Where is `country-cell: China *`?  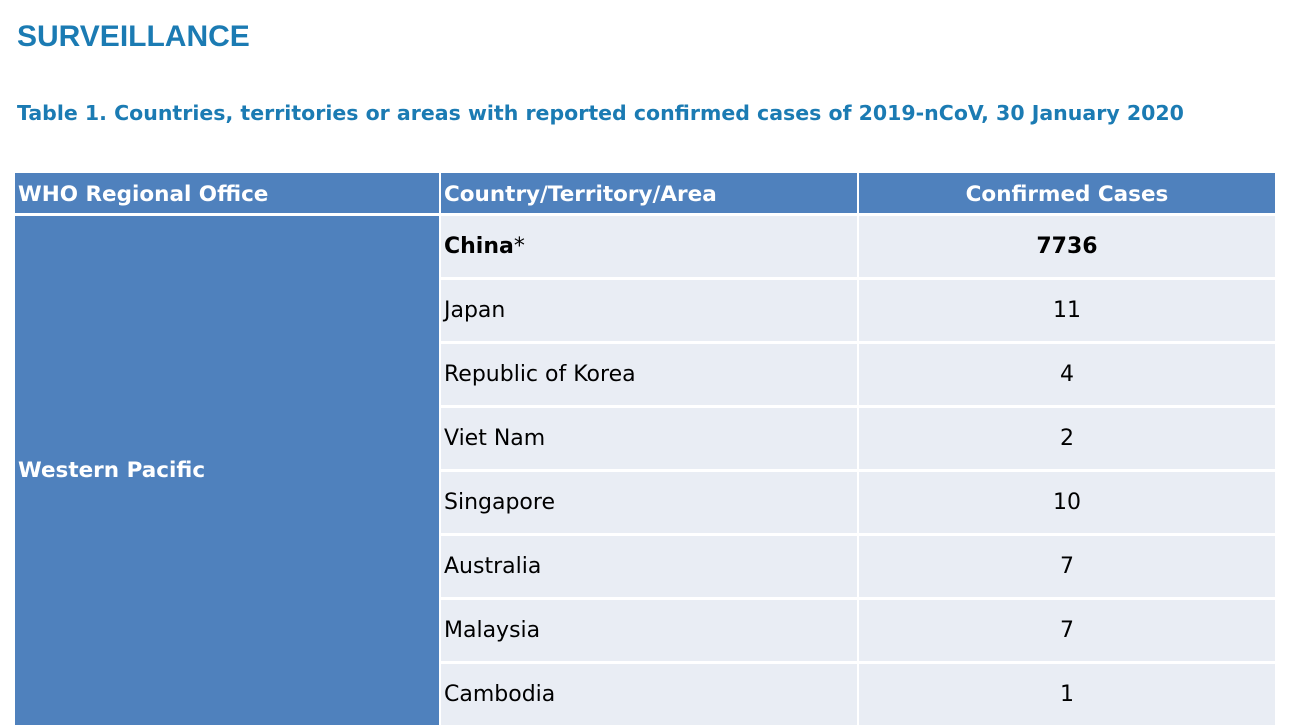
country-cell: China * is located at coordinates (649, 246).